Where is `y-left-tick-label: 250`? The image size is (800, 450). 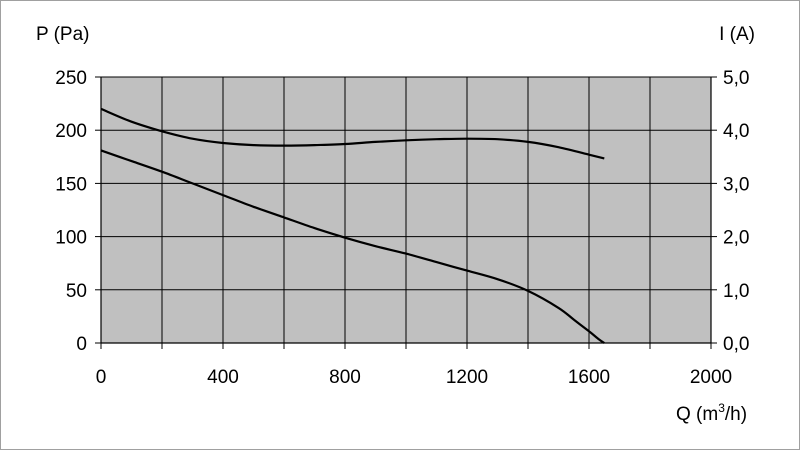 y-left-tick-label: 250 is located at coordinates (71, 78).